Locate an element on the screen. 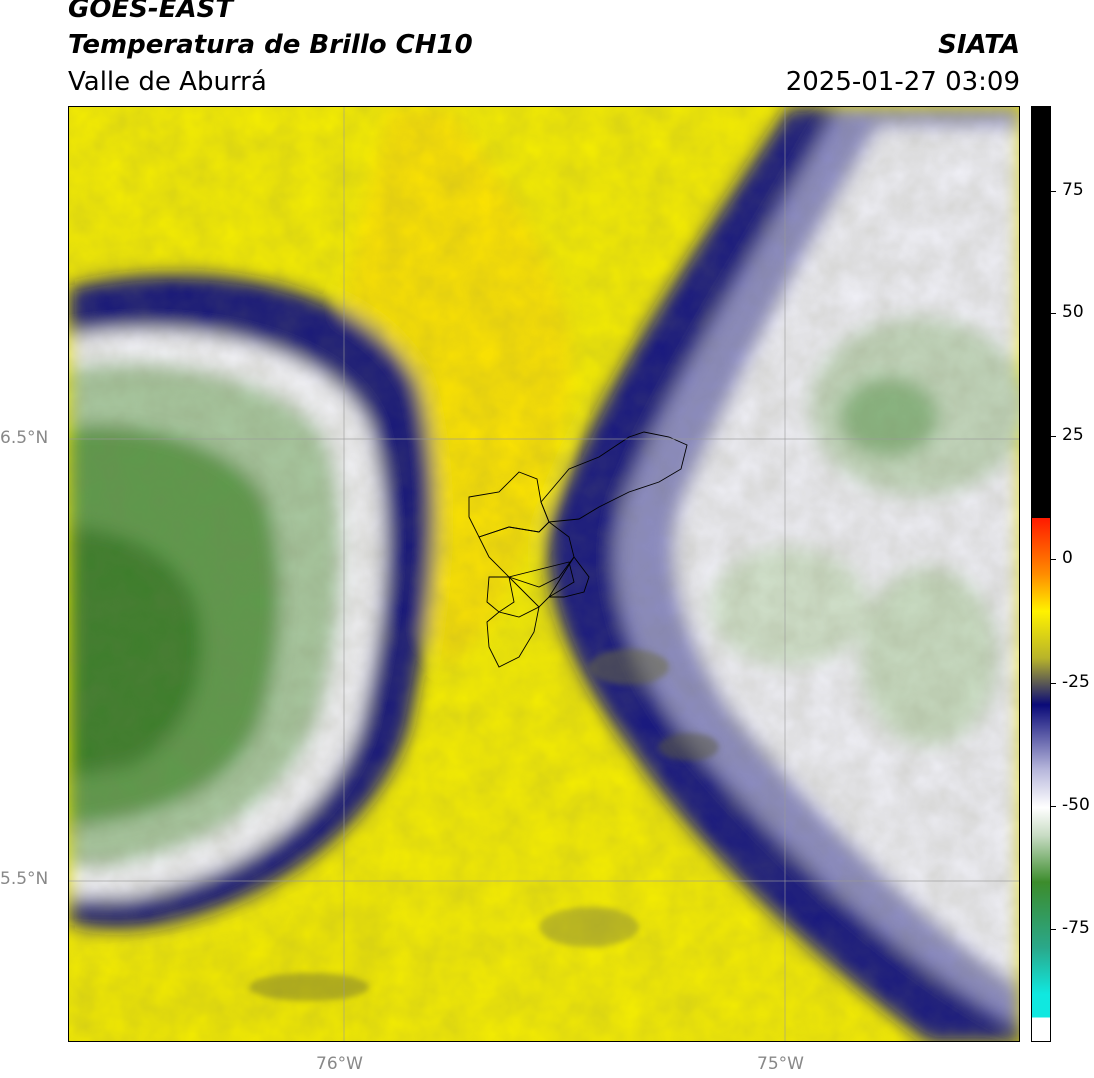 The width and height of the screenshot is (1094, 1078). colorbar-label-75: 75 is located at coordinates (1073, 190).